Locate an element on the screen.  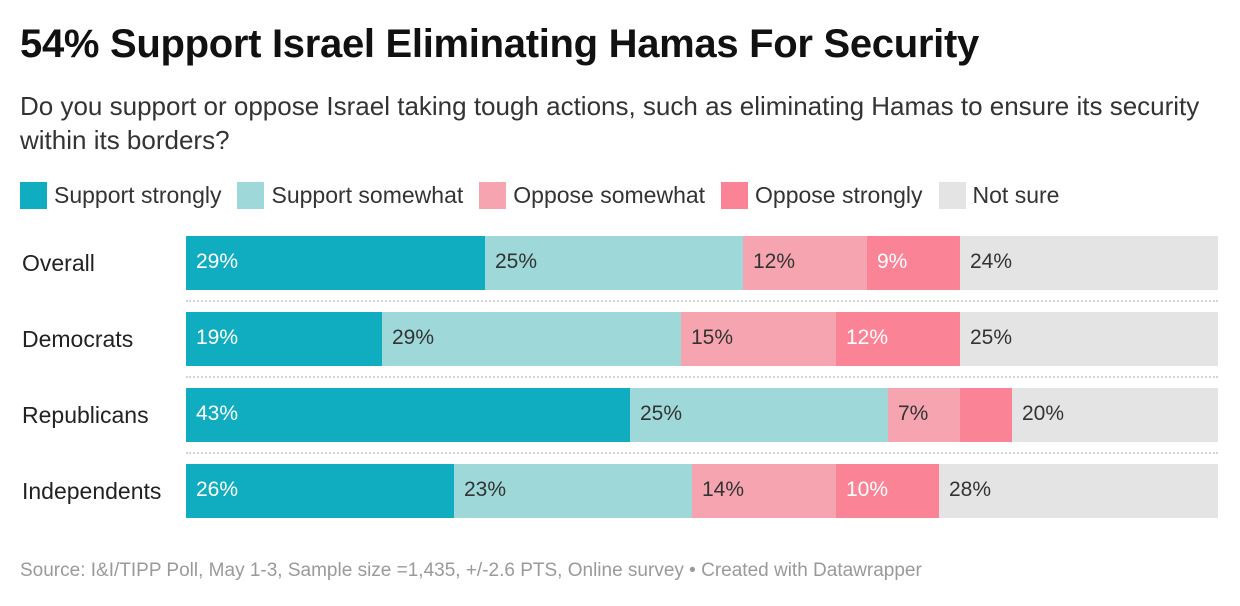
legend-item-support-strongly: Support strongly is located at coordinates (121, 195).